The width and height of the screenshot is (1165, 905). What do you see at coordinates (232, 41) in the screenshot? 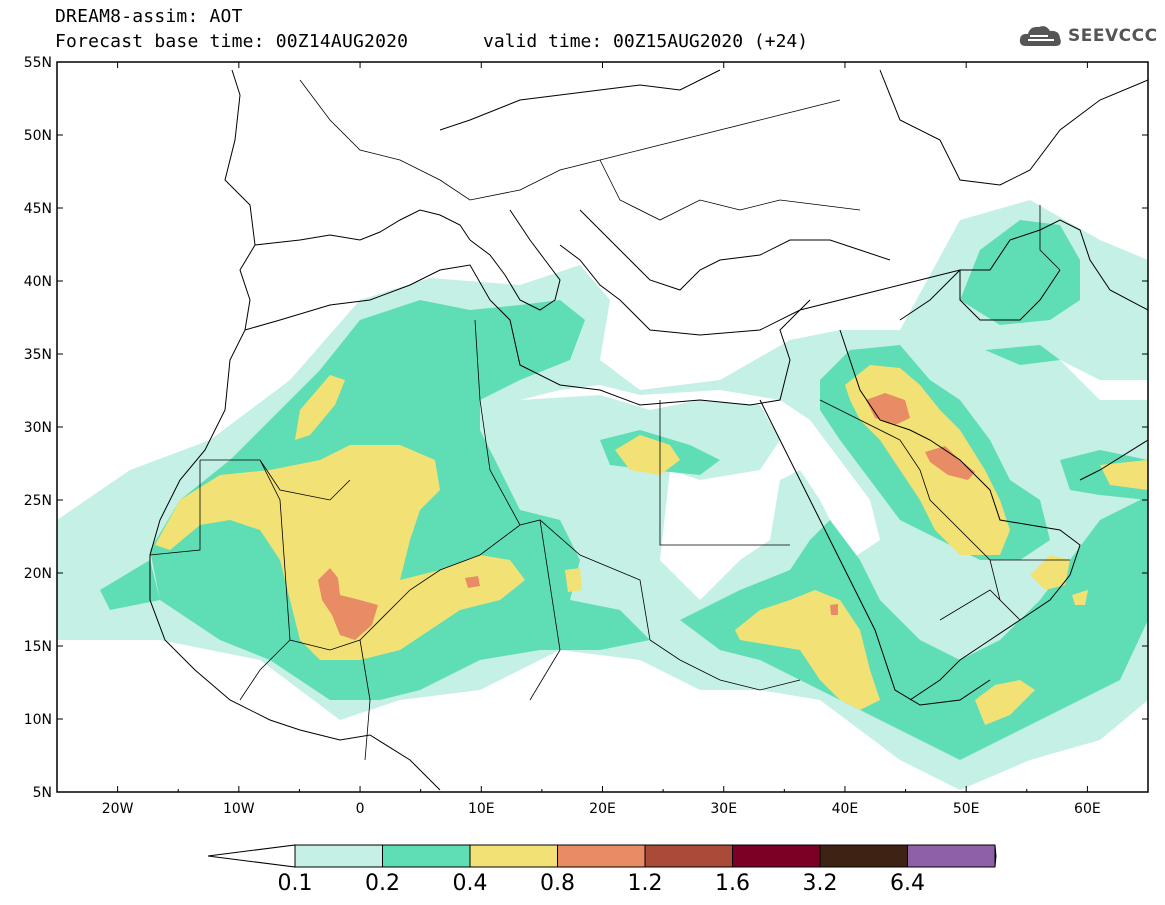
I see `forecast-base-time: Forecast base time: 00Z14AUG2020` at bounding box center [232, 41].